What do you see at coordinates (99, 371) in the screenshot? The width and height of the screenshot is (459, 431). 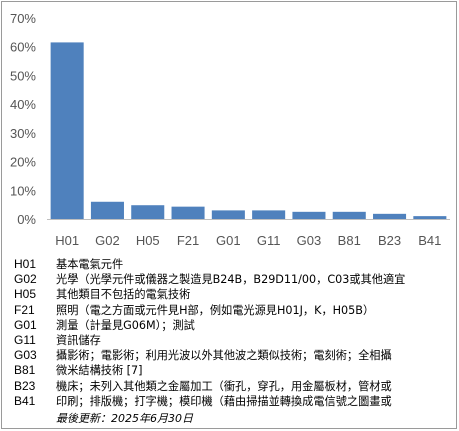 I see `legend-description: 微米結構技術 [7]` at bounding box center [99, 371].